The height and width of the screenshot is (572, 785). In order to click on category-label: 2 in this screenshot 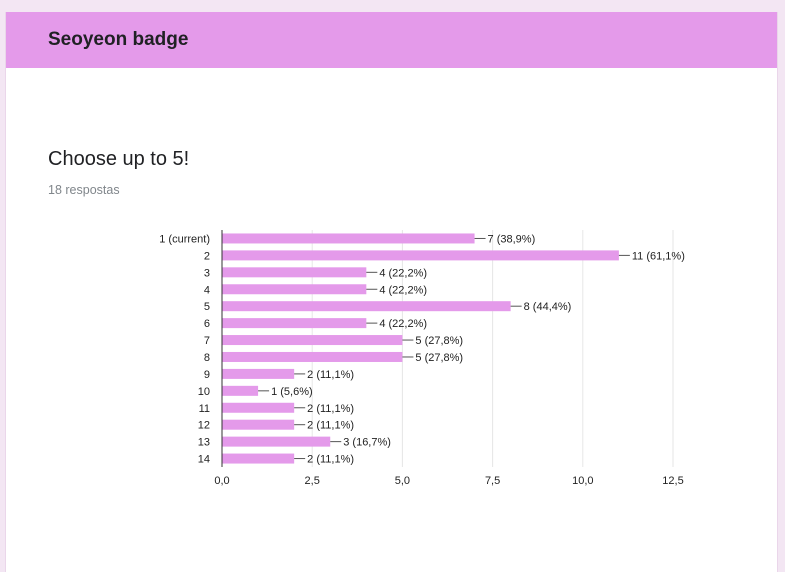, I will do `click(207, 256)`.